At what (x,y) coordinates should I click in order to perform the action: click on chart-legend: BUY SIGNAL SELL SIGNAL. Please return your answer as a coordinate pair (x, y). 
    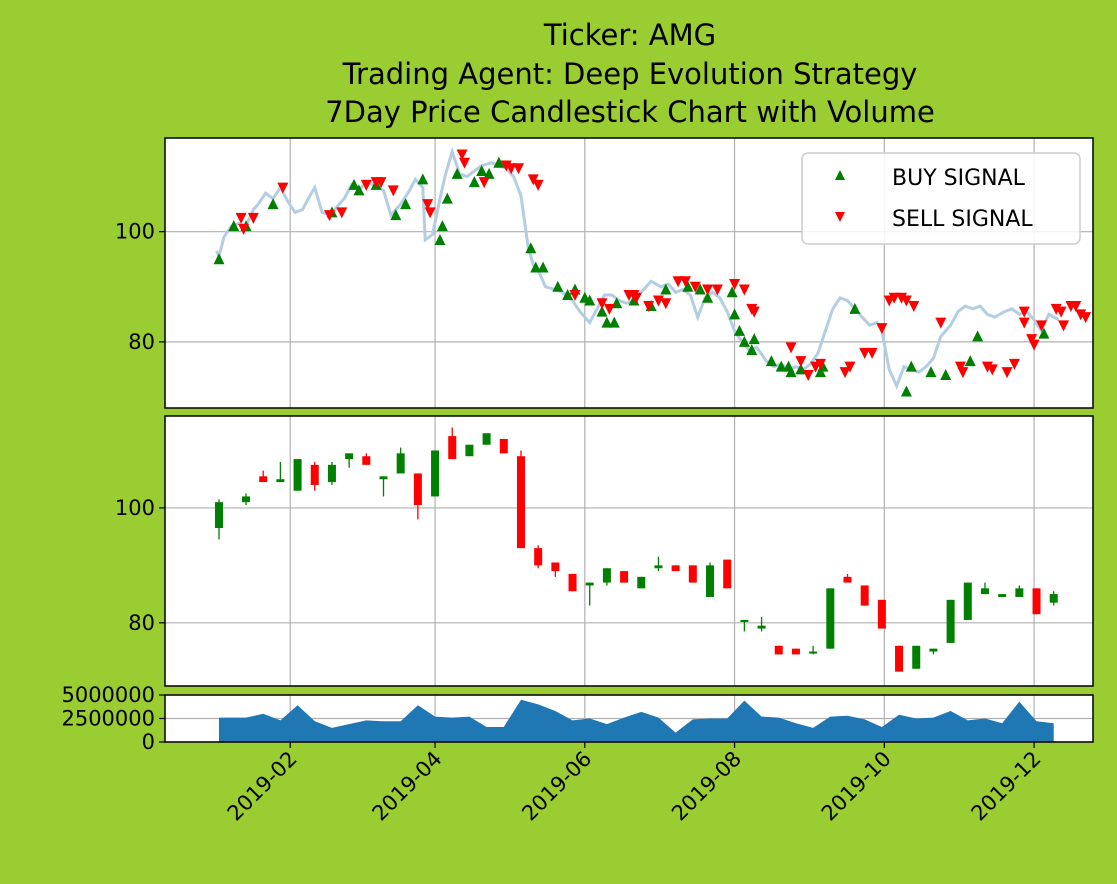
    Looking at the image, I should click on (941, 198).